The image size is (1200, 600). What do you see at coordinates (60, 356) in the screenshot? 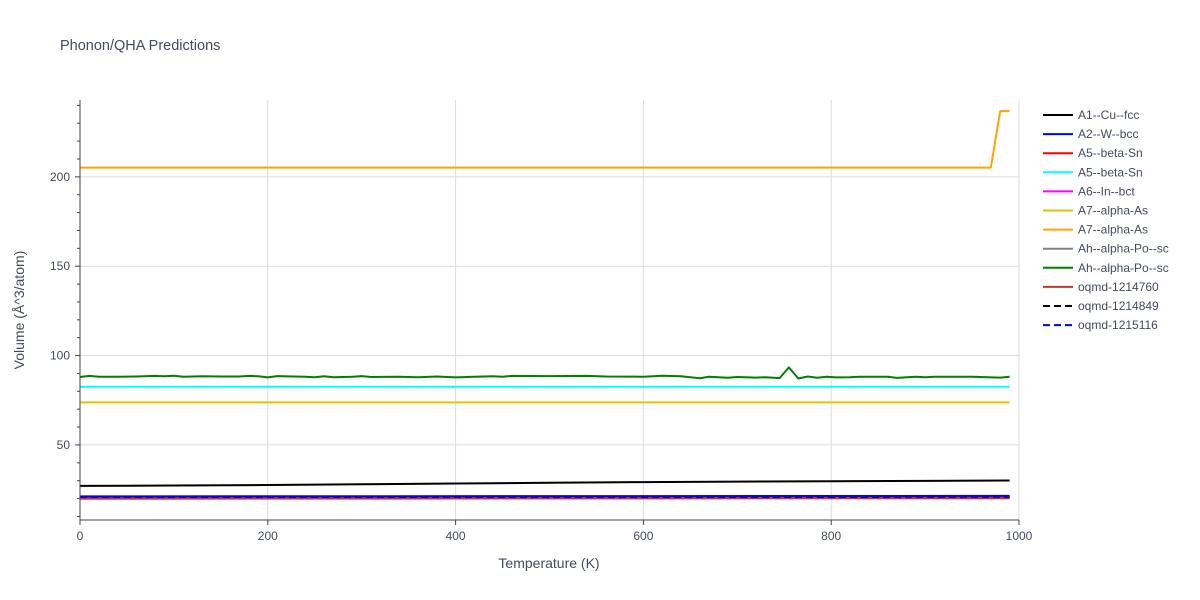
I see `y-tick-label: 100` at bounding box center [60, 356].